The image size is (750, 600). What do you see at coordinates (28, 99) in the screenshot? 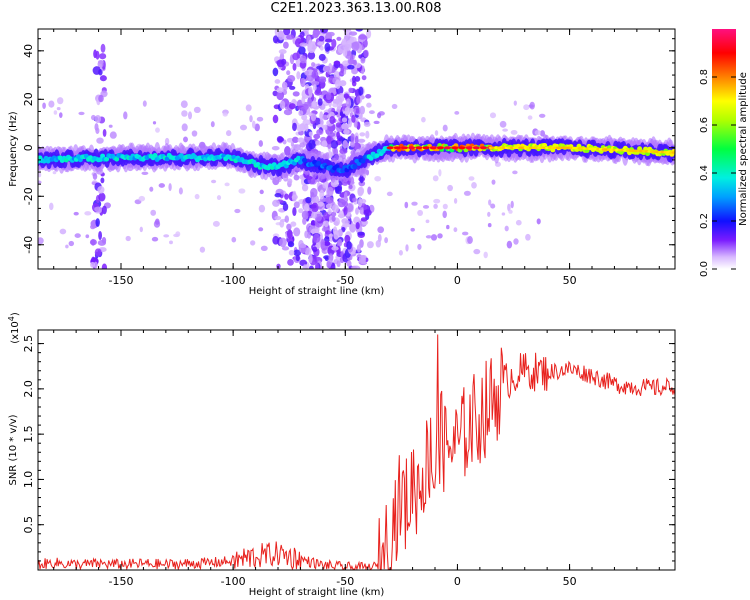
I see `spectrogram-ytick-label: 20` at bounding box center [28, 99].